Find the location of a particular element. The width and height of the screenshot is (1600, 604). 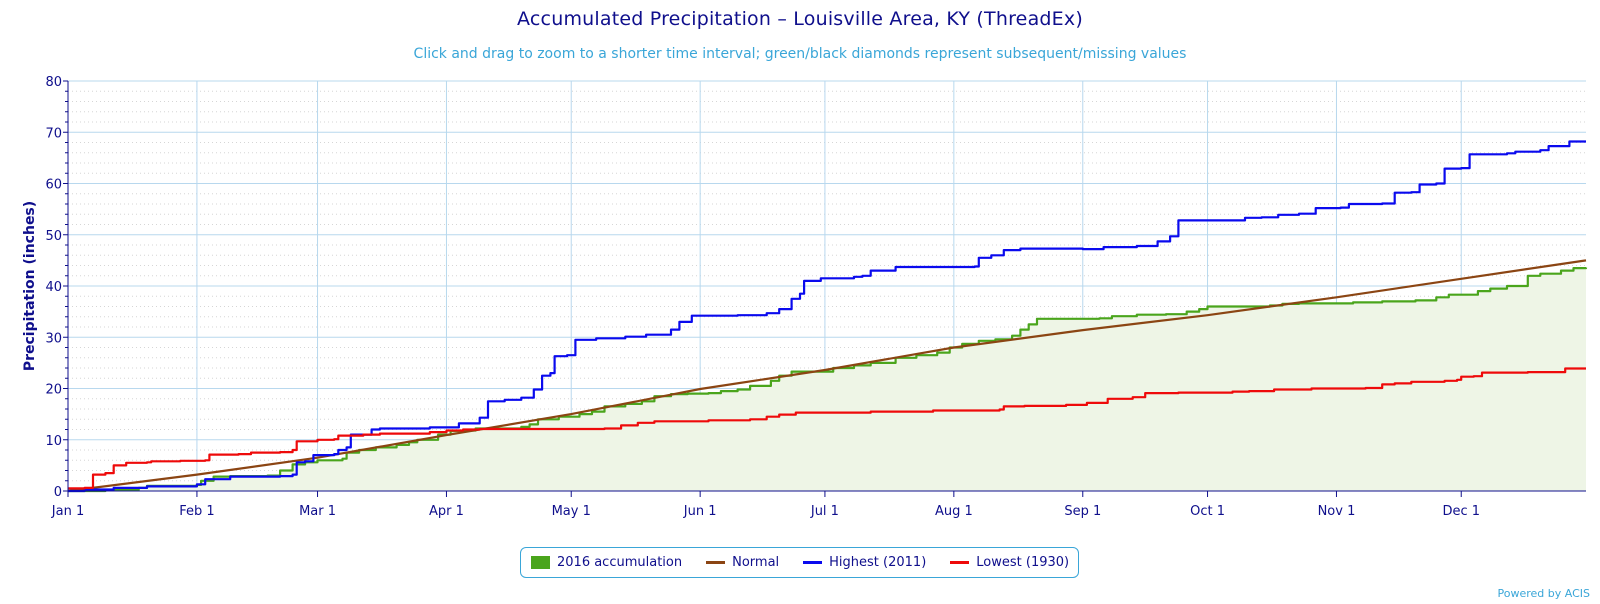

y-axis-title: Precipitation (inches) is located at coordinates (30, 286).